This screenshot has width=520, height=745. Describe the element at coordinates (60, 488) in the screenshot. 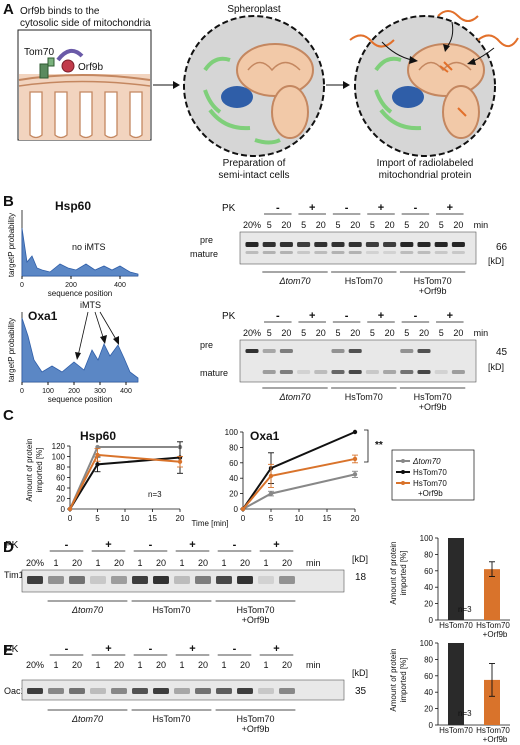

I see `hsp60-y-tick-label: 40` at that location.